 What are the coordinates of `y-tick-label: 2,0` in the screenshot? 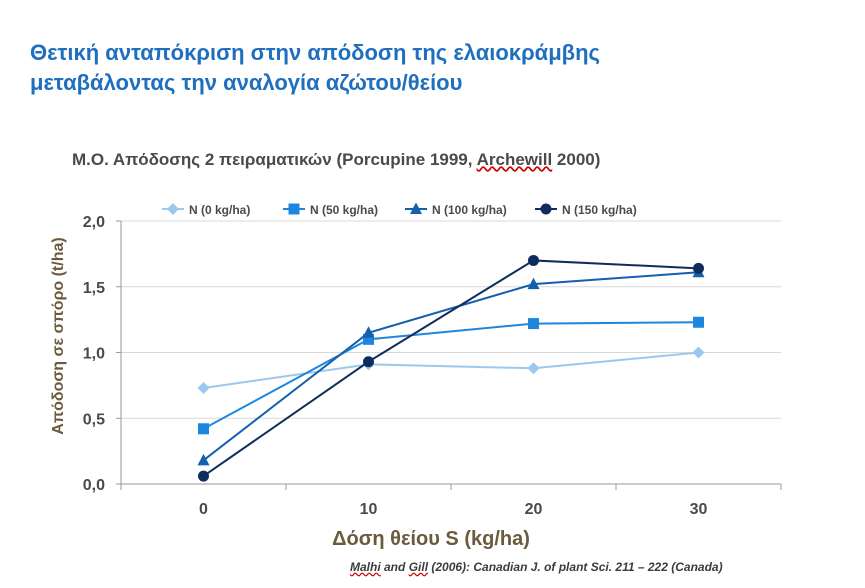 It's located at (94, 222).